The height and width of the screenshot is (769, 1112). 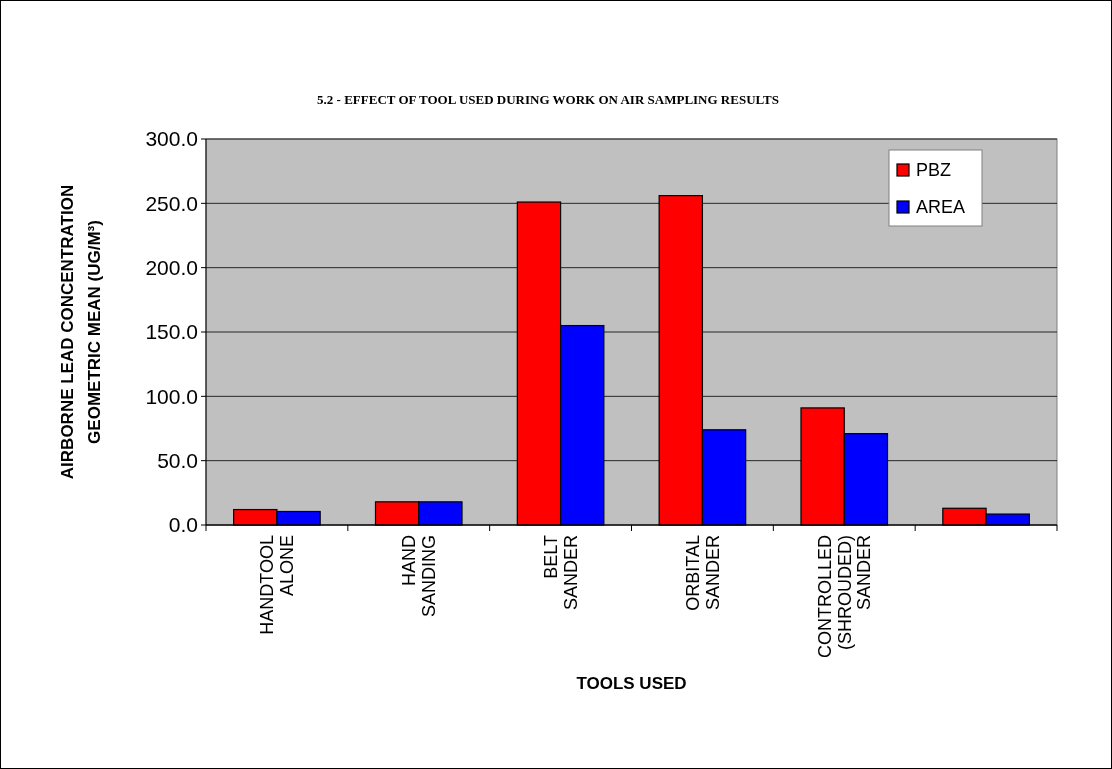 What do you see at coordinates (277, 585) in the screenshot?
I see `x-tick-label: HANDTOOL ALONE` at bounding box center [277, 585].